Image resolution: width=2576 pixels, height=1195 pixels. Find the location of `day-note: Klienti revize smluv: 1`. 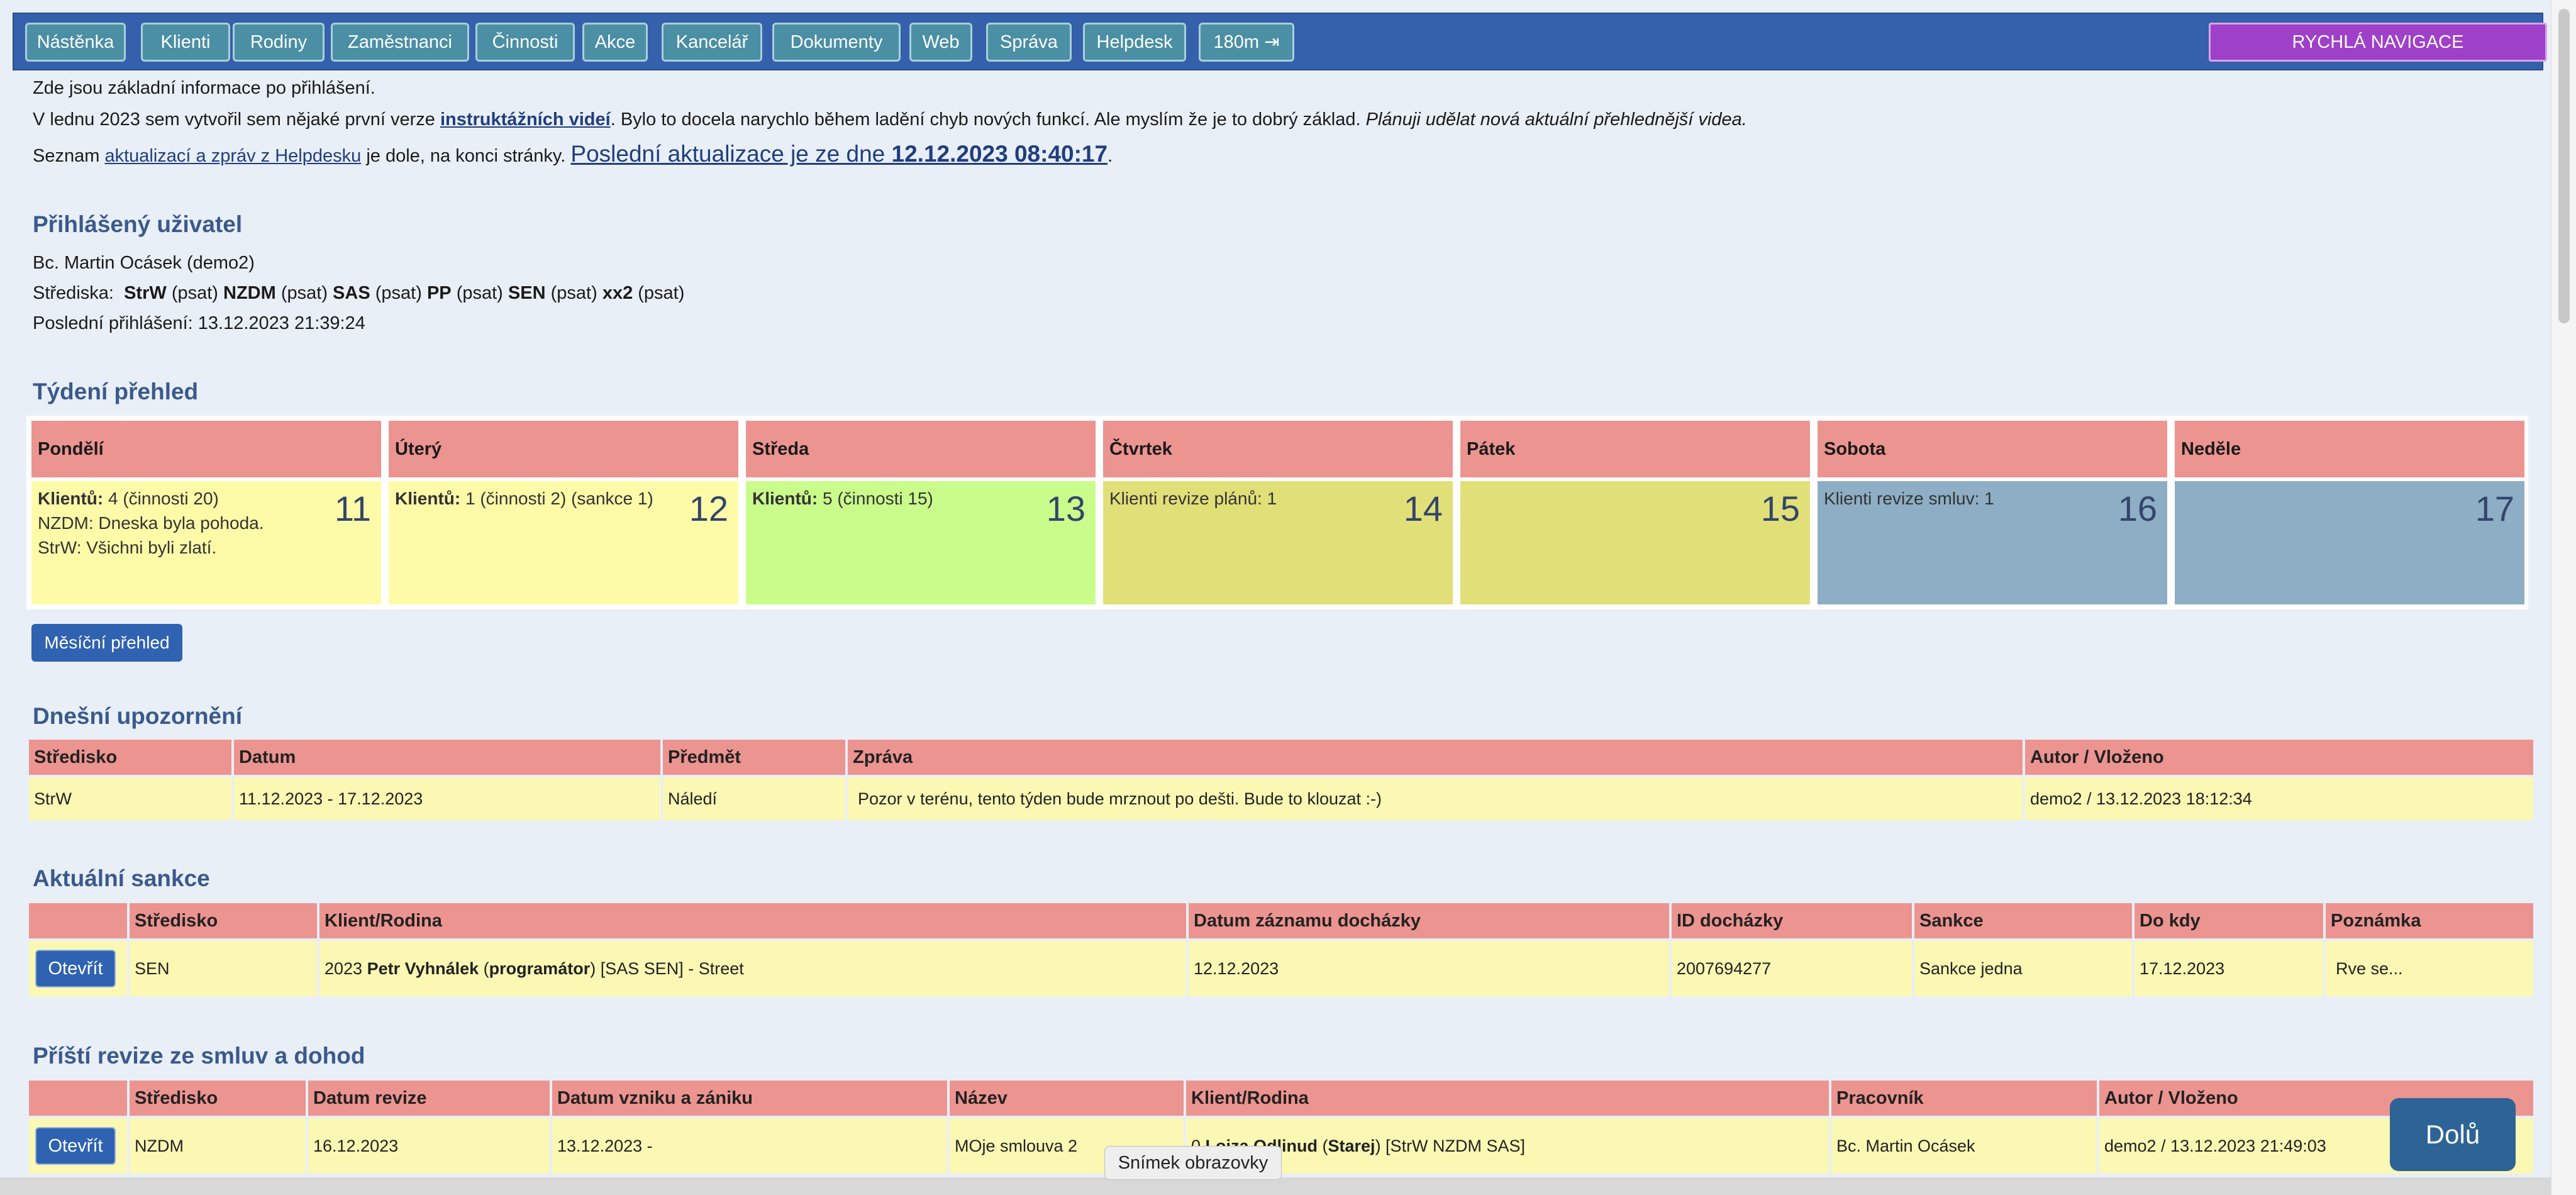

day-note: Klienti revize smluv: 1 is located at coordinates (1909, 498).